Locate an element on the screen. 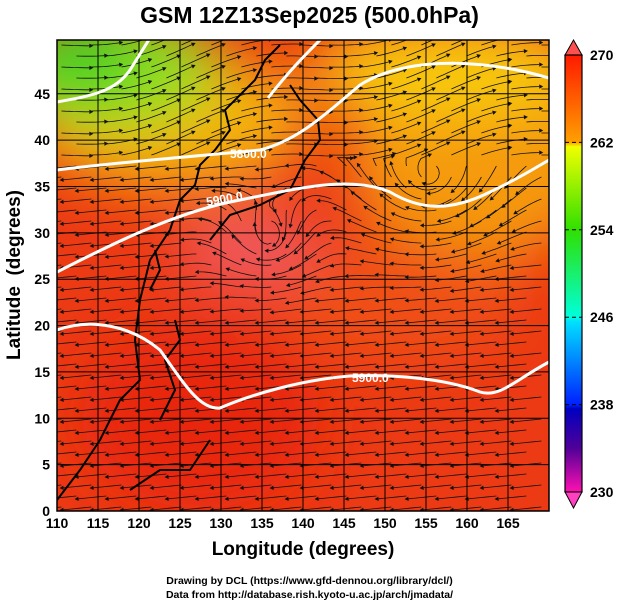  x-tick-label: 120 is located at coordinates (139, 523).